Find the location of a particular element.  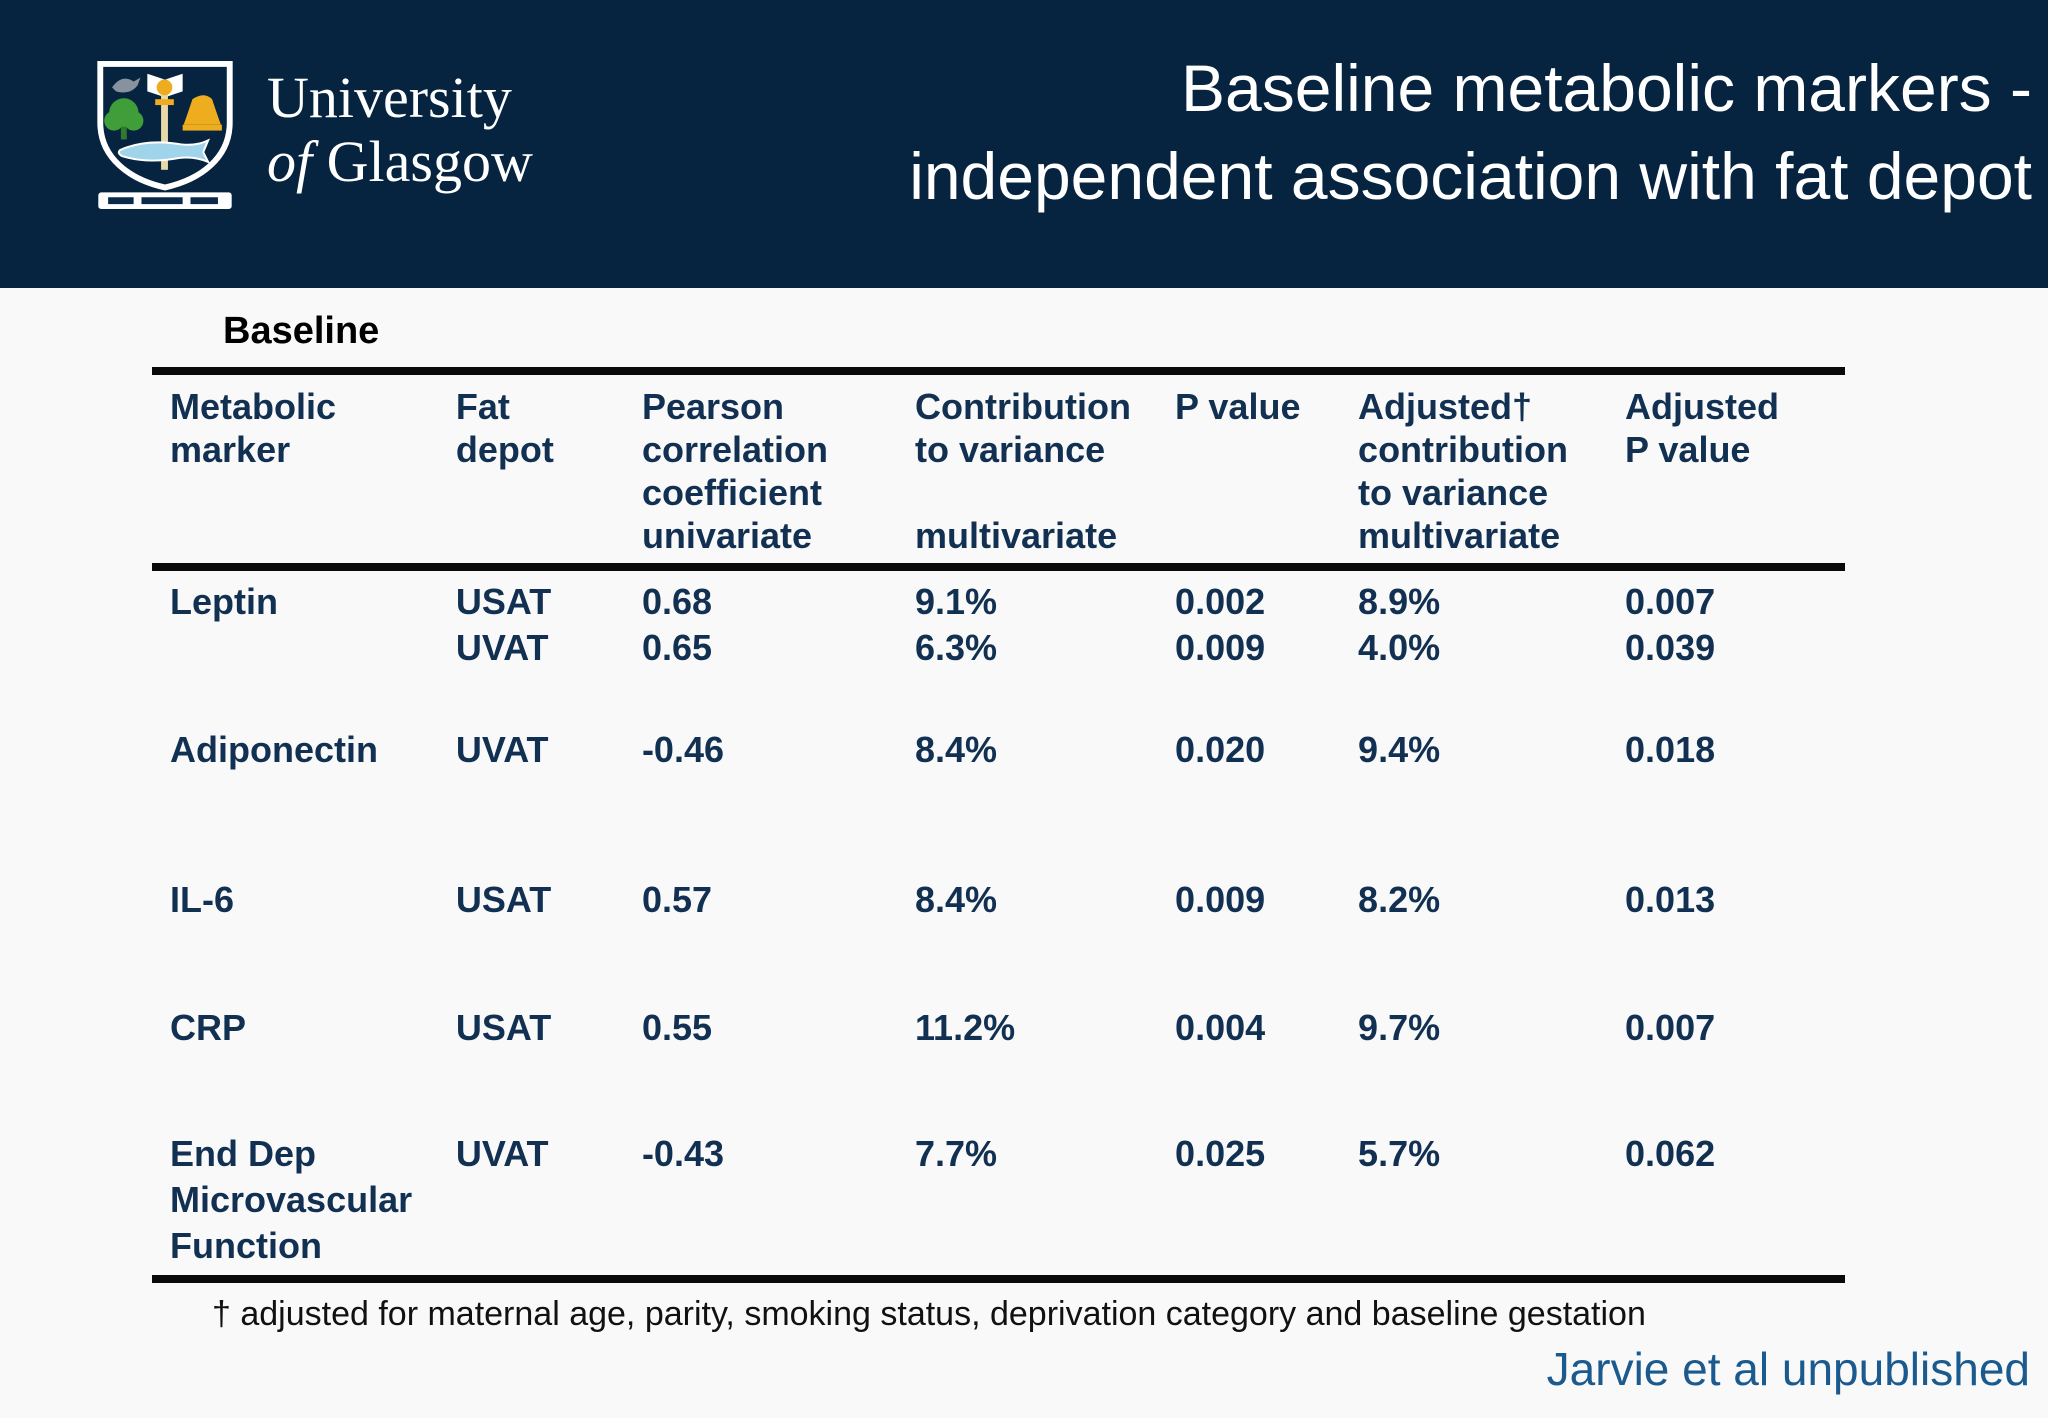

table-caption: Baseline is located at coordinates (301, 331).